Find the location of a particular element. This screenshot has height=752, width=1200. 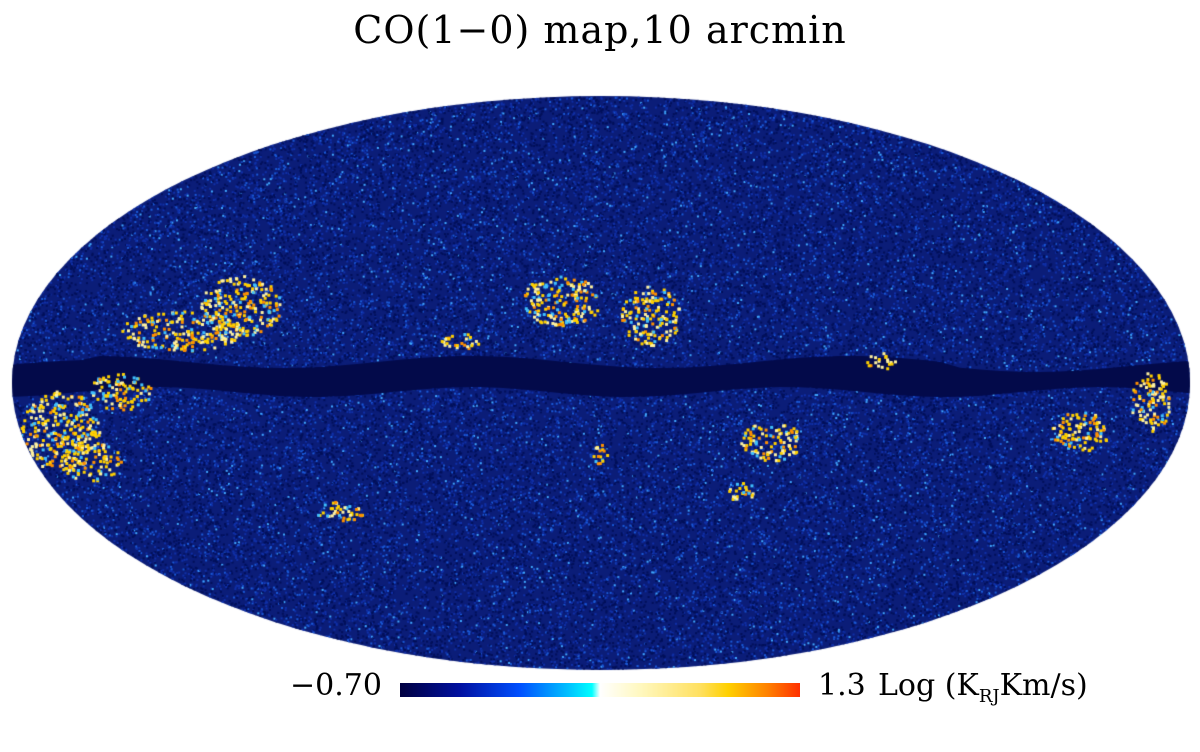

chart-title: CO(1−0) map,10 arcmin is located at coordinates (600, 30).